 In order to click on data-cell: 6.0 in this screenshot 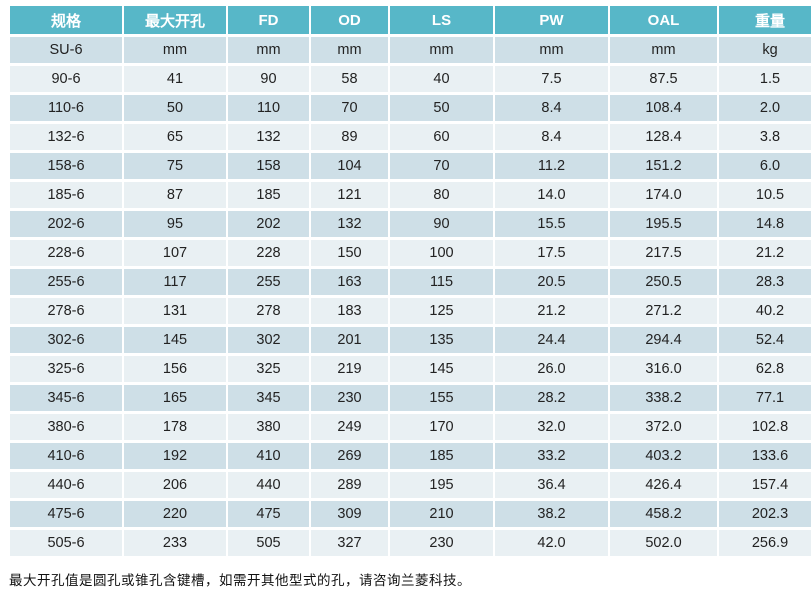, I will do `click(765, 166)`.